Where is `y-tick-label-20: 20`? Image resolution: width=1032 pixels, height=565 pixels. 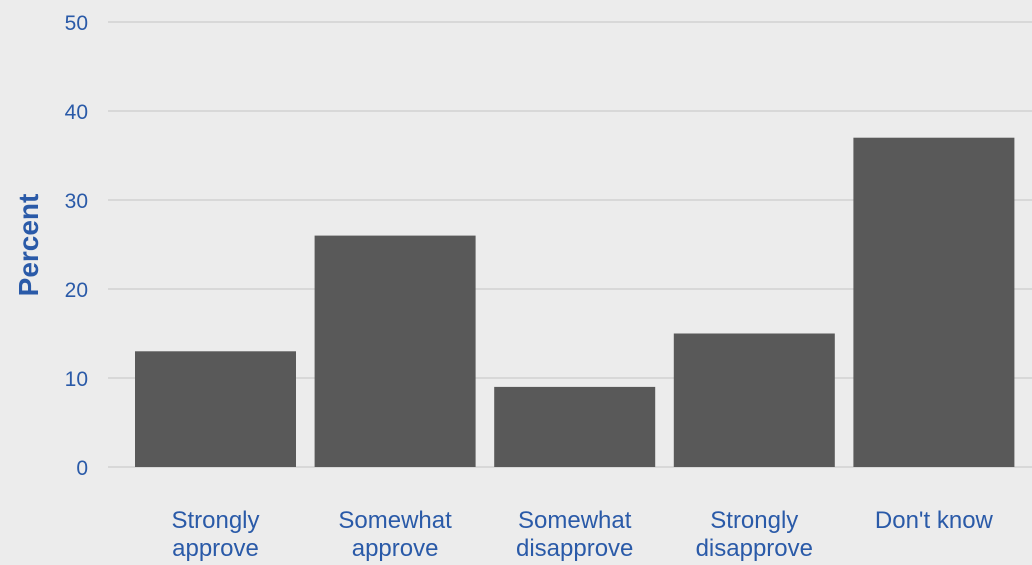 y-tick-label-20: 20 is located at coordinates (76, 290).